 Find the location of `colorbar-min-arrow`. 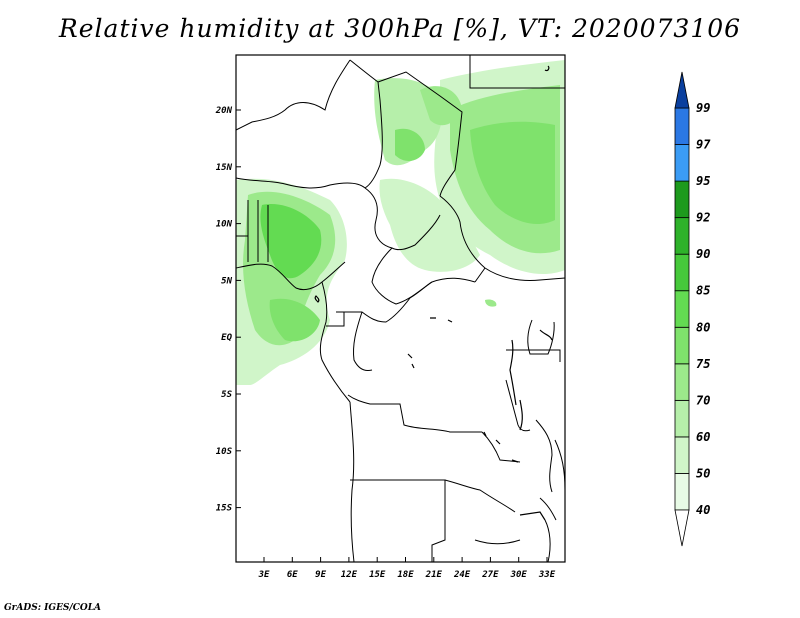

colorbar-min-arrow is located at coordinates (682, 528).